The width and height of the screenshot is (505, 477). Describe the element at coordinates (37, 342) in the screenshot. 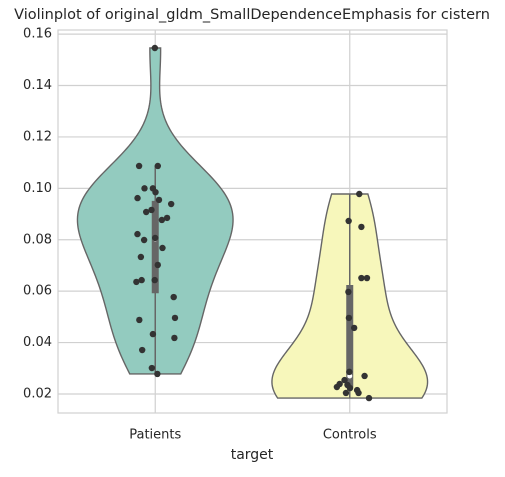

I see `y-tick-label: 0.04` at that location.